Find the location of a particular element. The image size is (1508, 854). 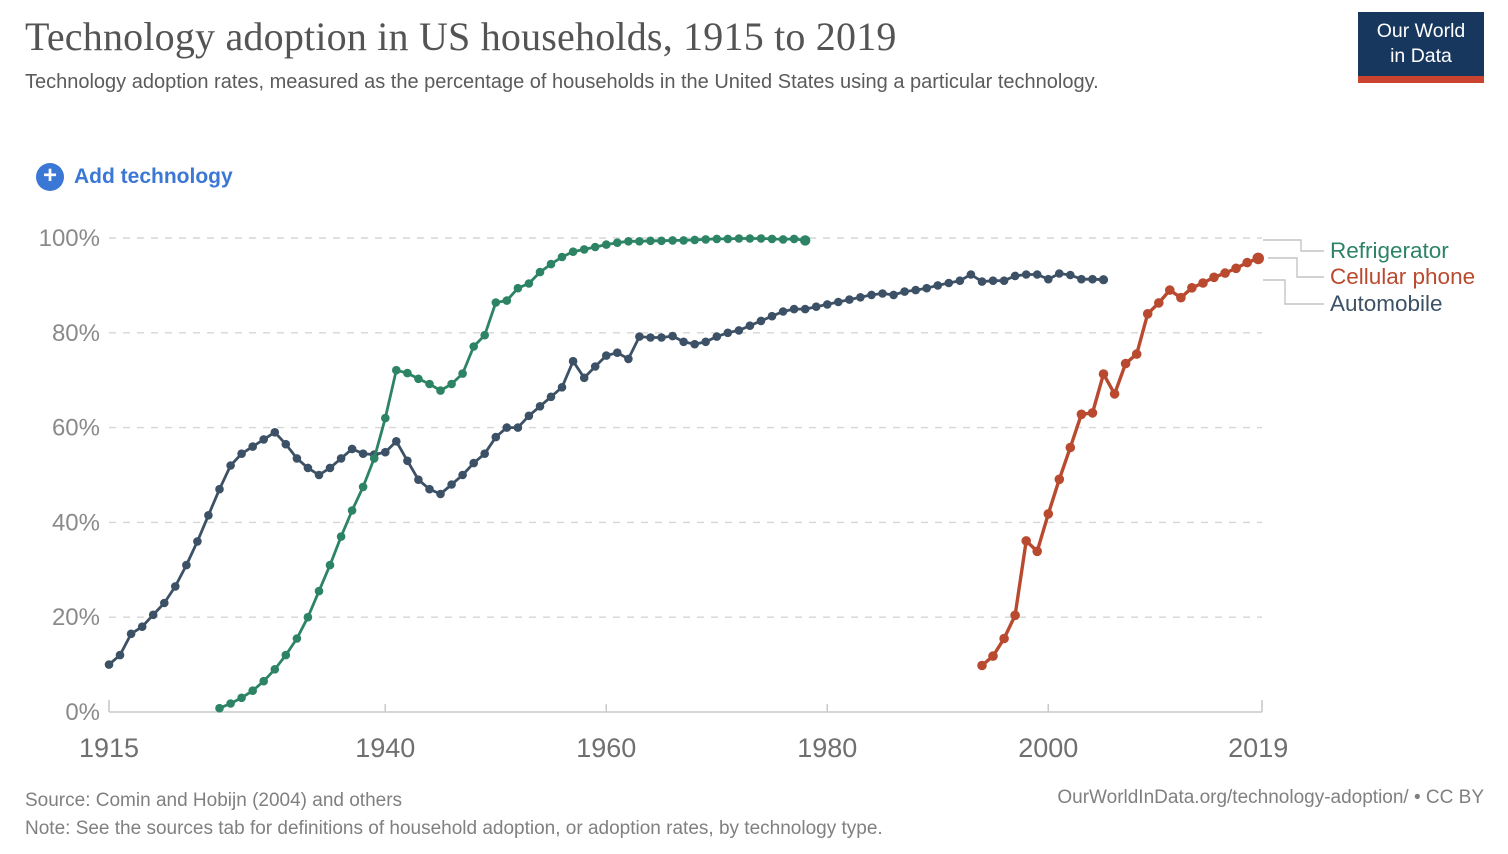

point-automobile-1931 is located at coordinates (286, 444).